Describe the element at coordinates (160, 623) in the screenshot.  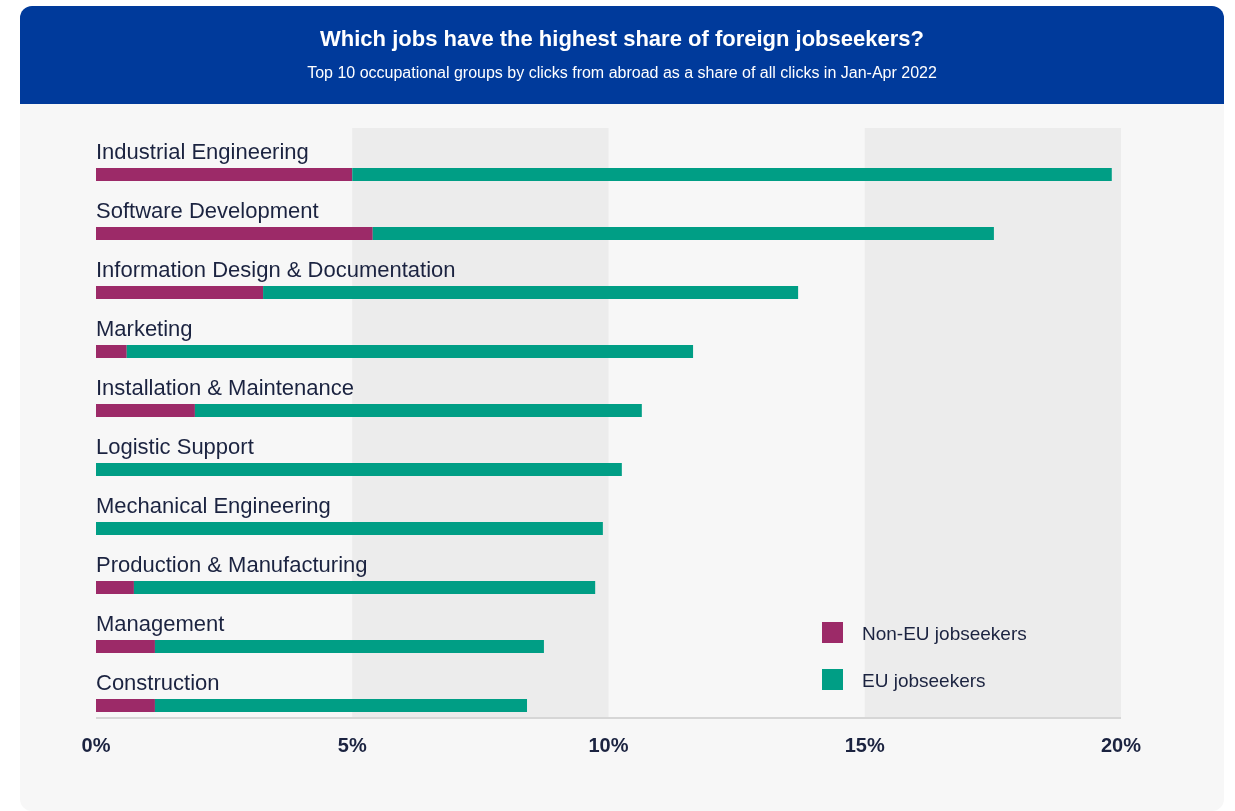
I see `y-tick-label: Management` at that location.